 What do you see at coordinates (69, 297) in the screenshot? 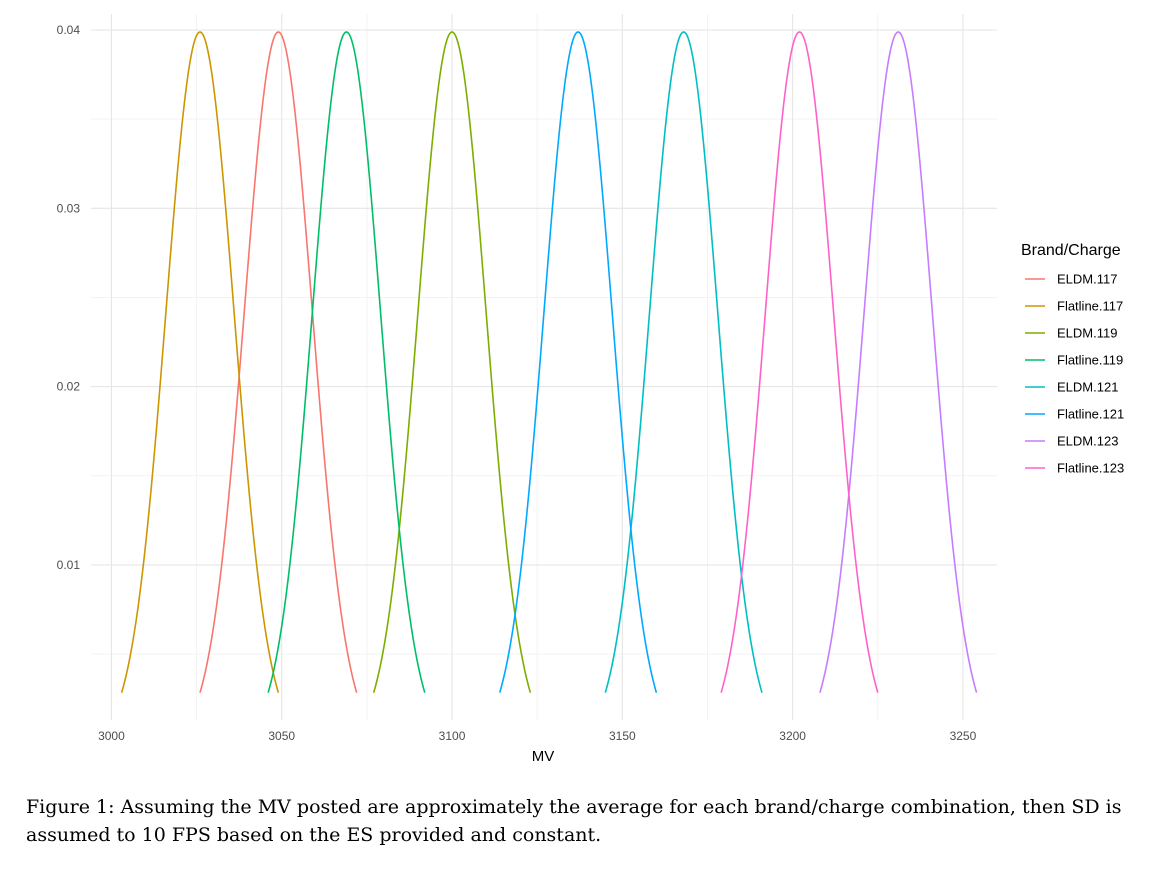
I see `y-axis-ticks: 0.01 0.02 0.03 0.04` at bounding box center [69, 297].